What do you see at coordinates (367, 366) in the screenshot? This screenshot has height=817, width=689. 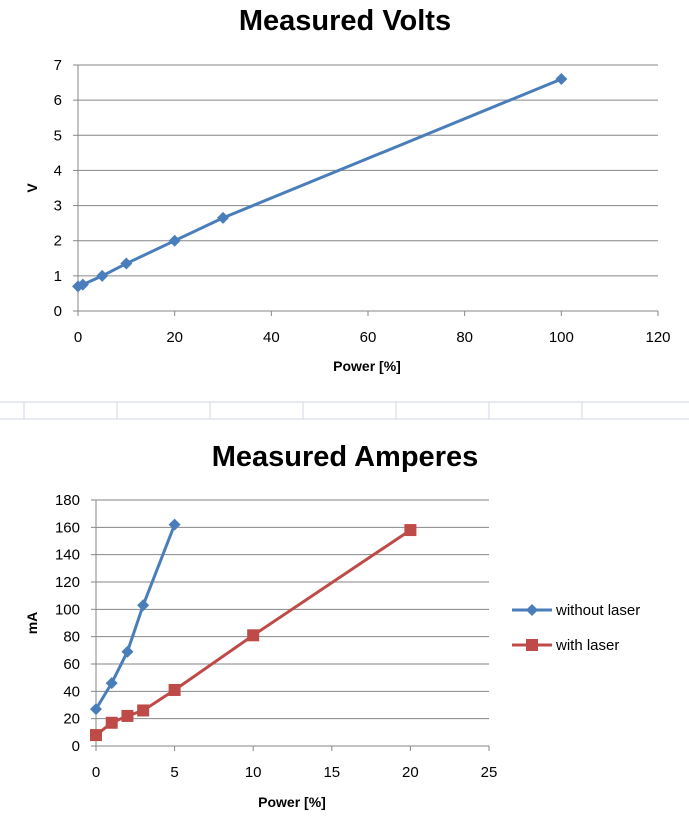 I see `volts-x-axis-title: Power [%]` at bounding box center [367, 366].